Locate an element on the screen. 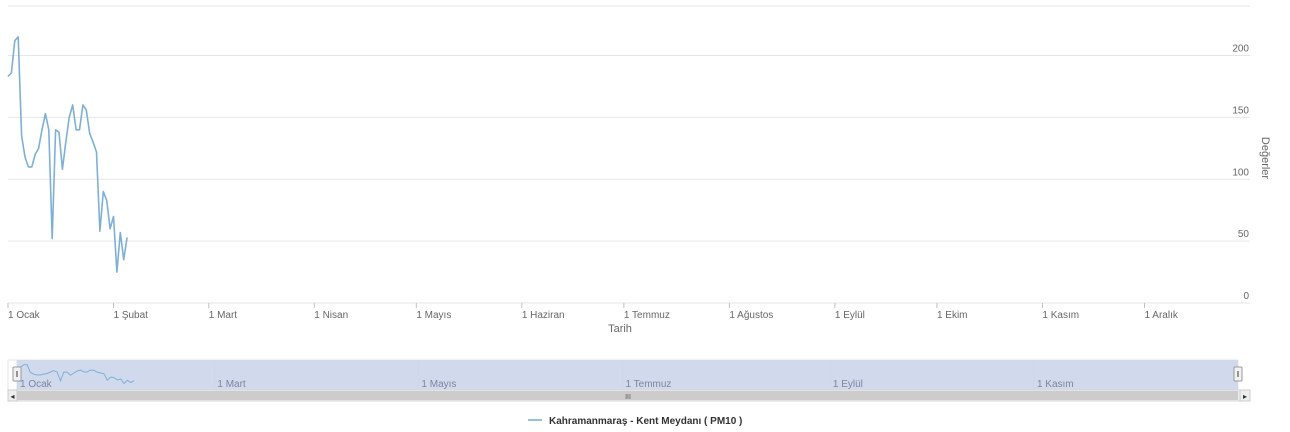  navigator-label-1: 1 Mart is located at coordinates (231, 384).